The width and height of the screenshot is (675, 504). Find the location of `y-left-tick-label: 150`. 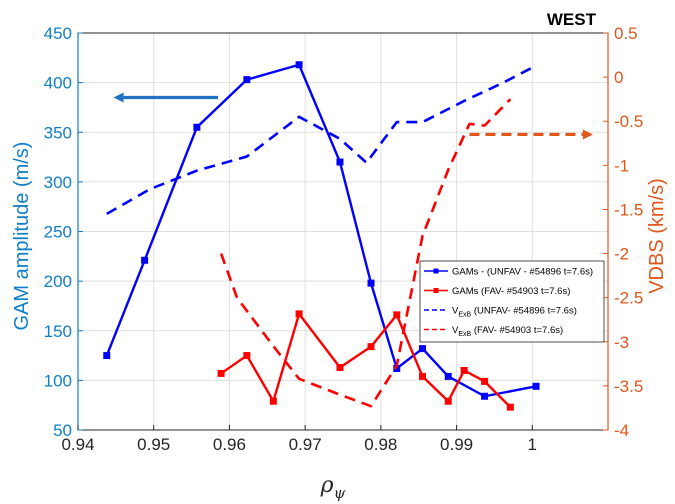

y-left-tick-label: 150 is located at coordinates (58, 331).